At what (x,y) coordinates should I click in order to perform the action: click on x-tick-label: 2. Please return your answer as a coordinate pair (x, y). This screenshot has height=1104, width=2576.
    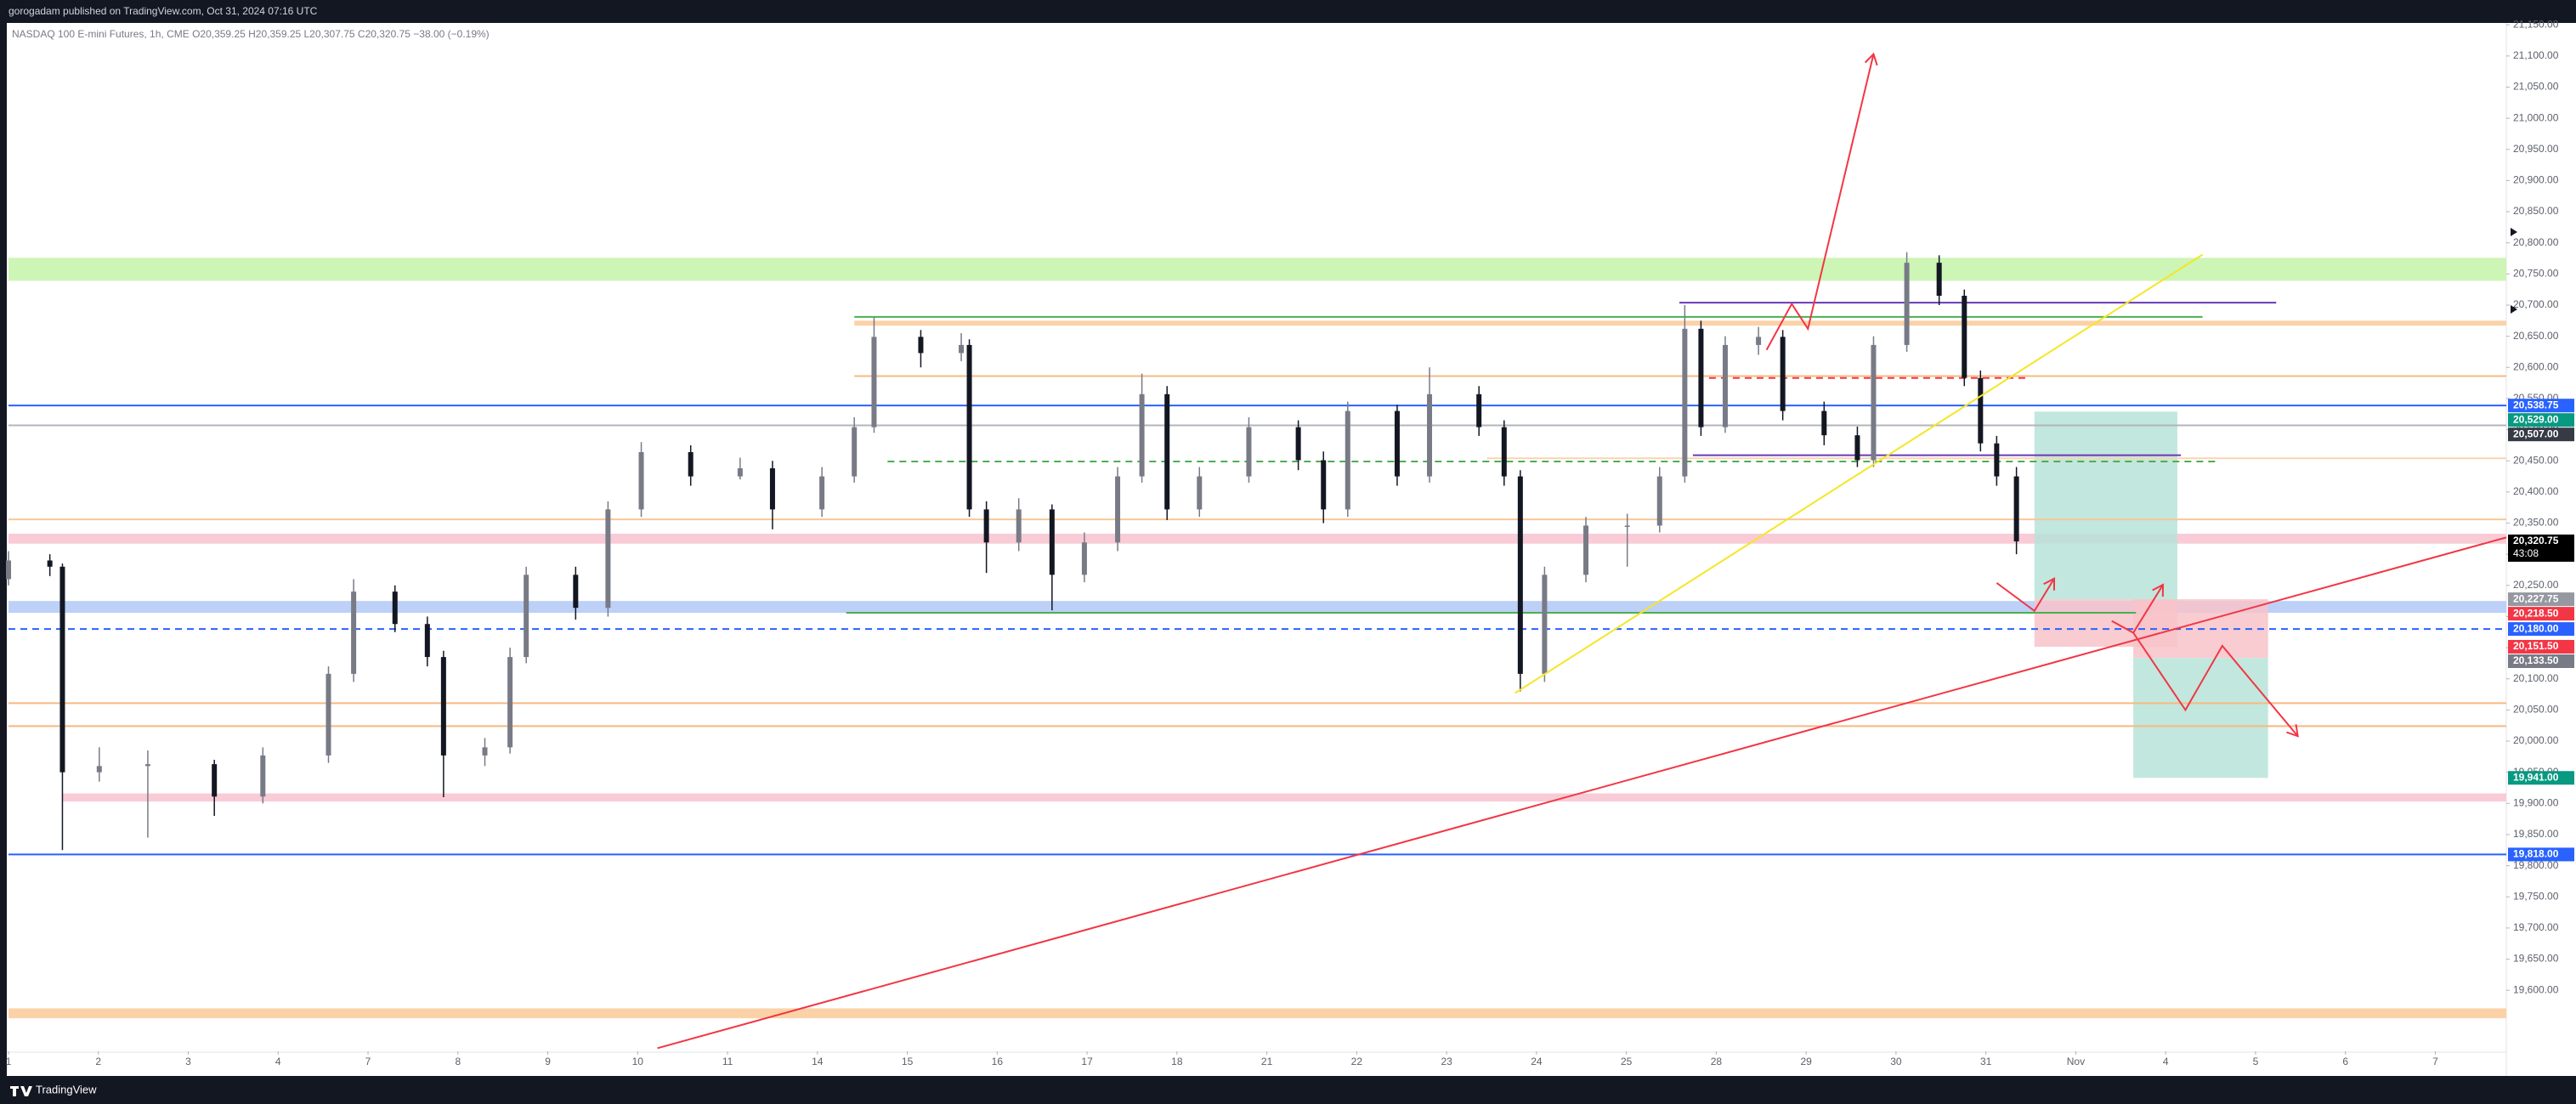
    Looking at the image, I should click on (98, 1061).